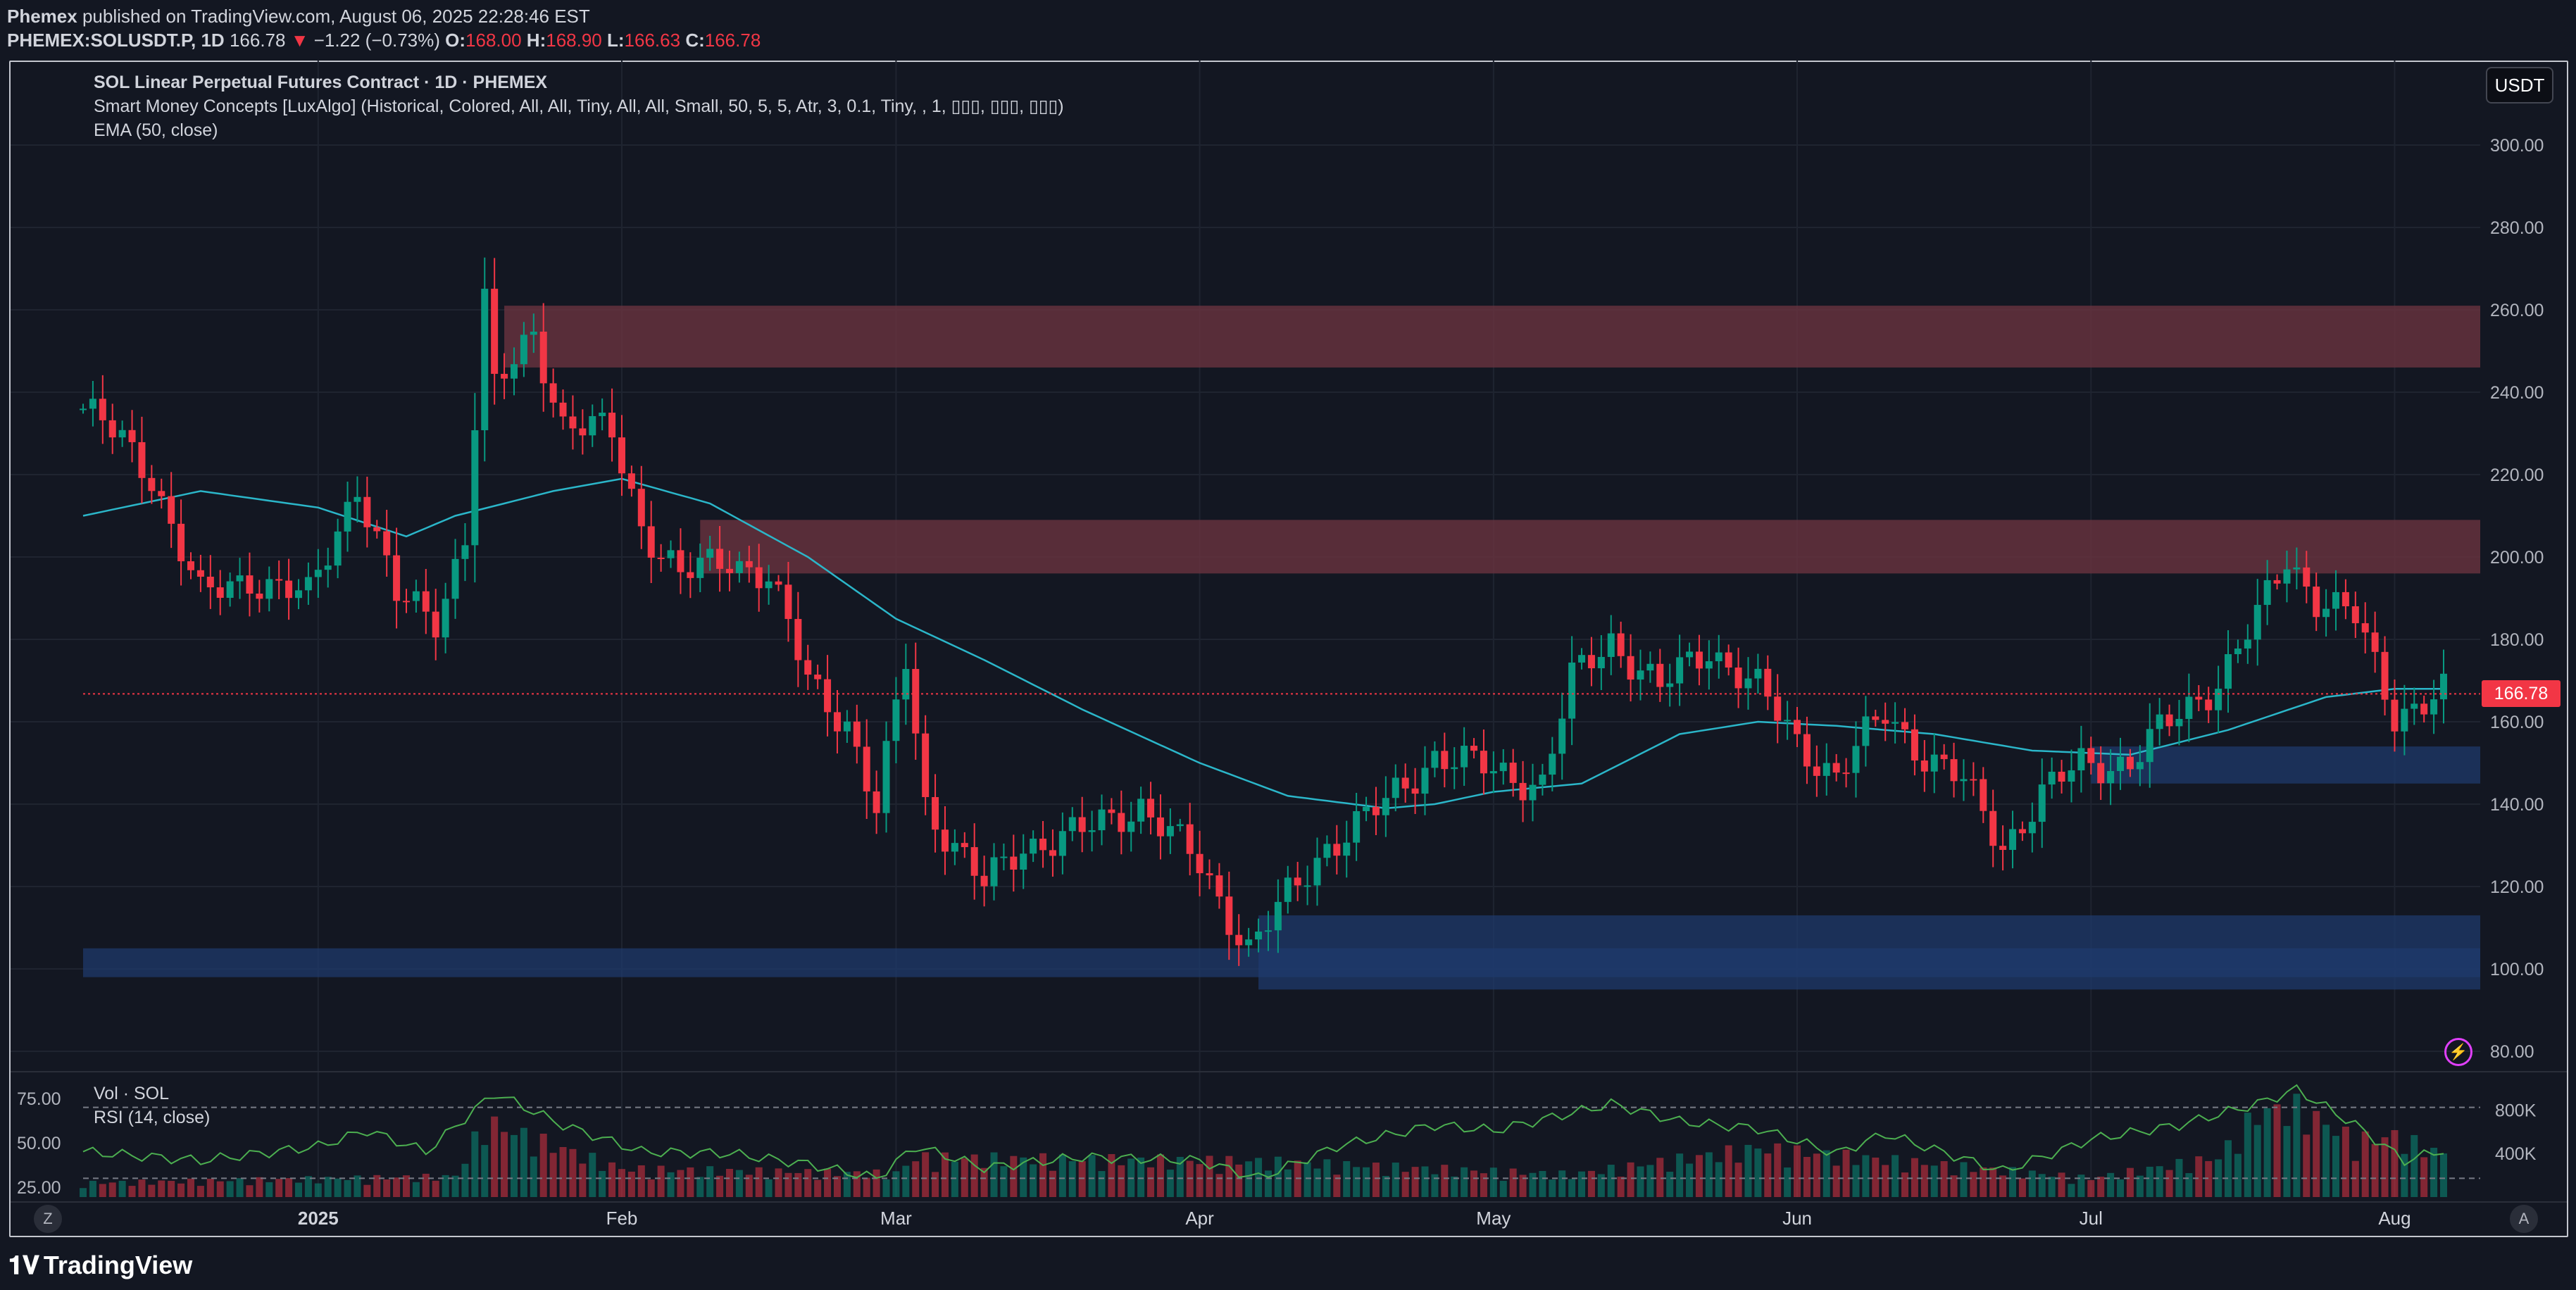 Image resolution: width=2576 pixels, height=1290 pixels. What do you see at coordinates (2516, 1110) in the screenshot?
I see `volume-tick-label: 800K` at bounding box center [2516, 1110].